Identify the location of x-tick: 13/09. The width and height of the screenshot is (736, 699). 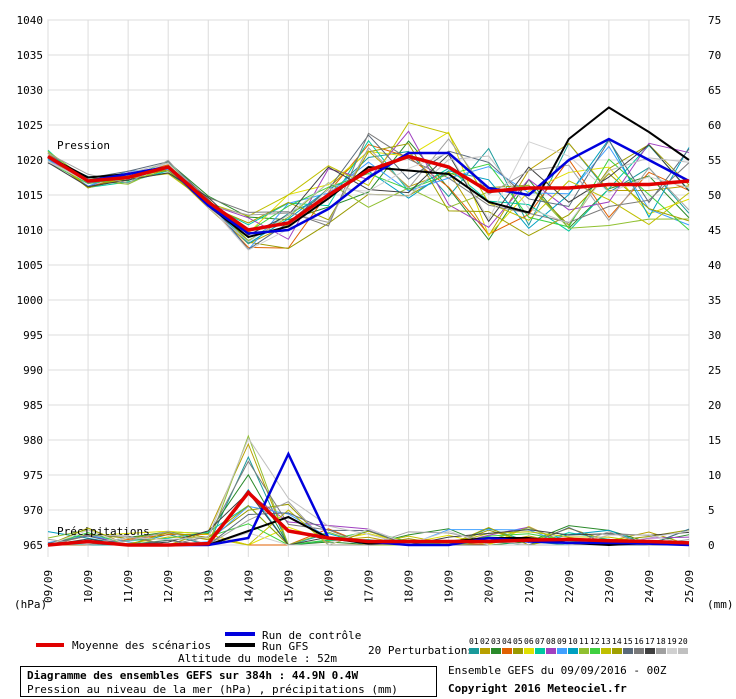
(208, 586).